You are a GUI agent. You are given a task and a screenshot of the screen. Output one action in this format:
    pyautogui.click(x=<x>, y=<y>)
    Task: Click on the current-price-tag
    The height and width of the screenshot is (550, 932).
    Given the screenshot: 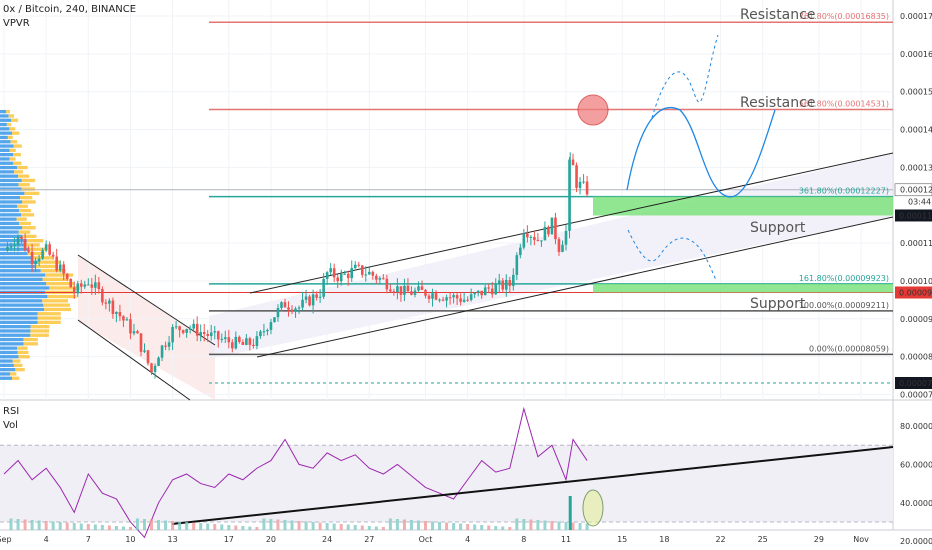 What is the action you would take?
    pyautogui.click(x=913, y=190)
    